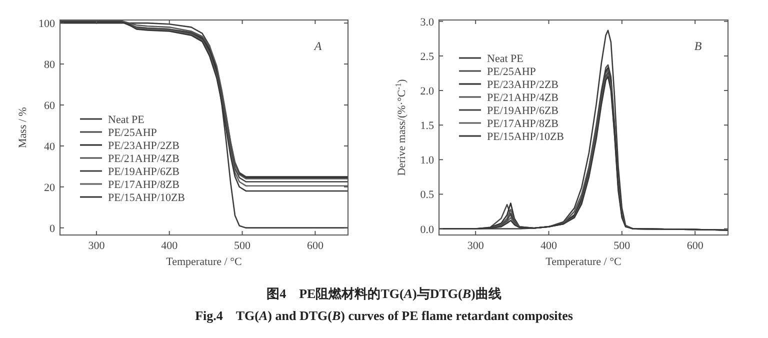 Image resolution: width=768 pixels, height=338 pixels. What do you see at coordinates (427, 160) in the screenshot?
I see `y-tick-label: 1.0` at bounding box center [427, 160].